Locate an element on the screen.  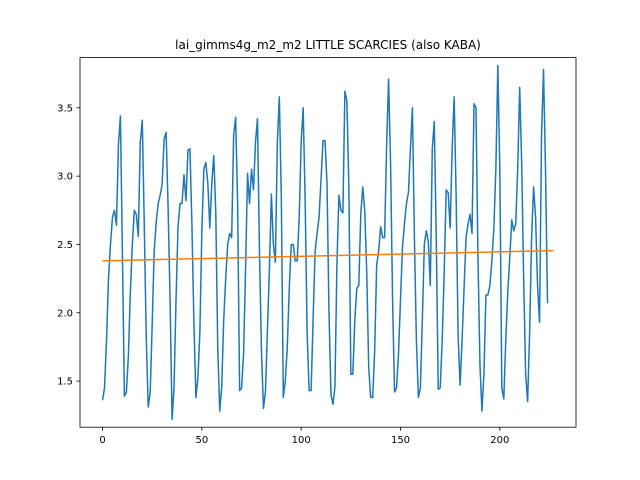
x-tick-label: 200 is located at coordinates (499, 440).